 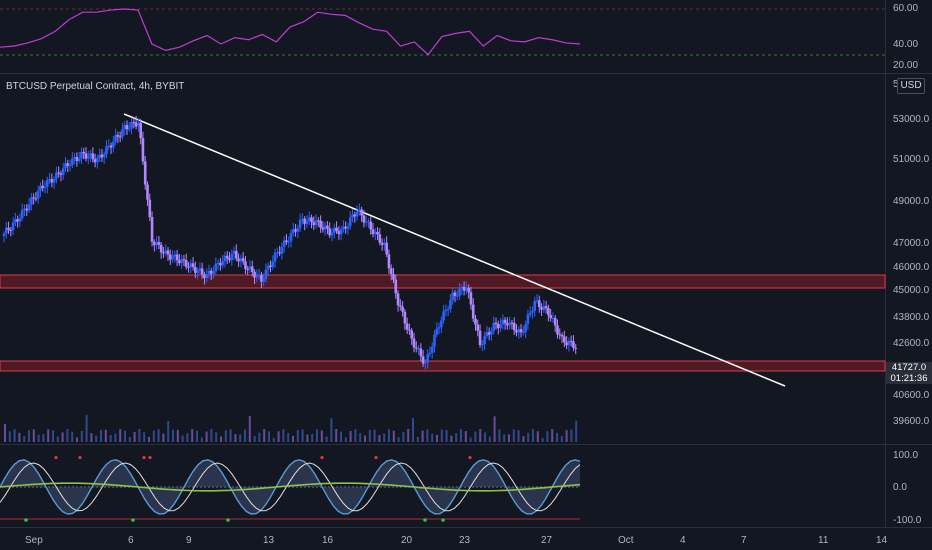 What do you see at coordinates (290, 32) in the screenshot?
I see `rsi-line` at bounding box center [290, 32].